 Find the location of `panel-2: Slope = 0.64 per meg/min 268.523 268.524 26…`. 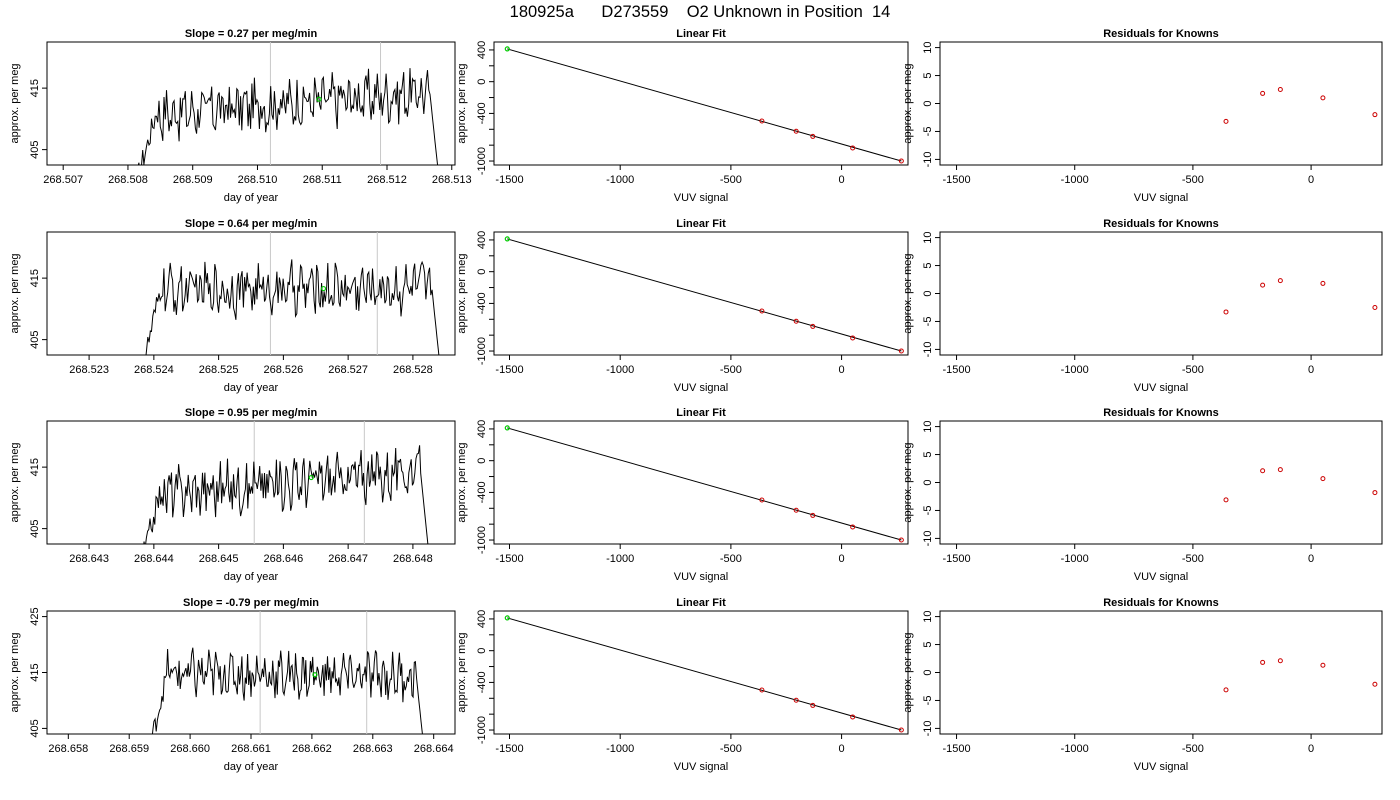

panel-2: Slope = 0.64 per meg/min 268.523 268.524 26… is located at coordinates (232, 306).